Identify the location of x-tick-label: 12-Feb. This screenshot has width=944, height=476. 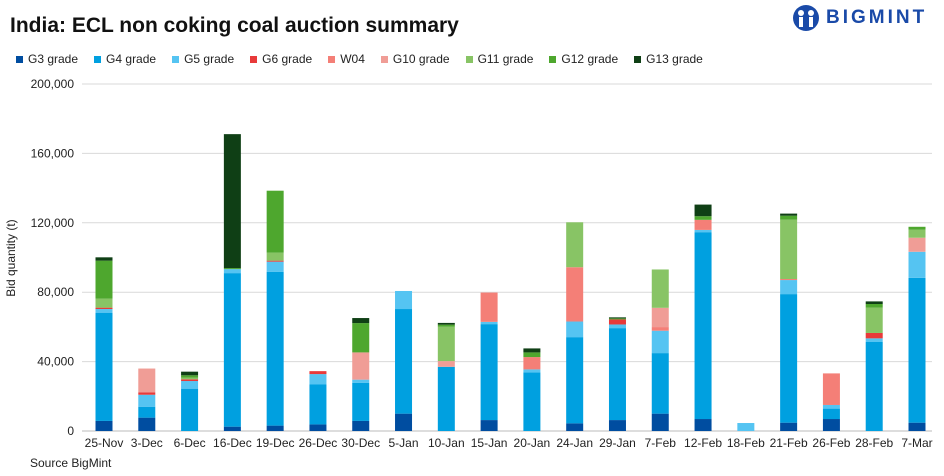
(703, 443).